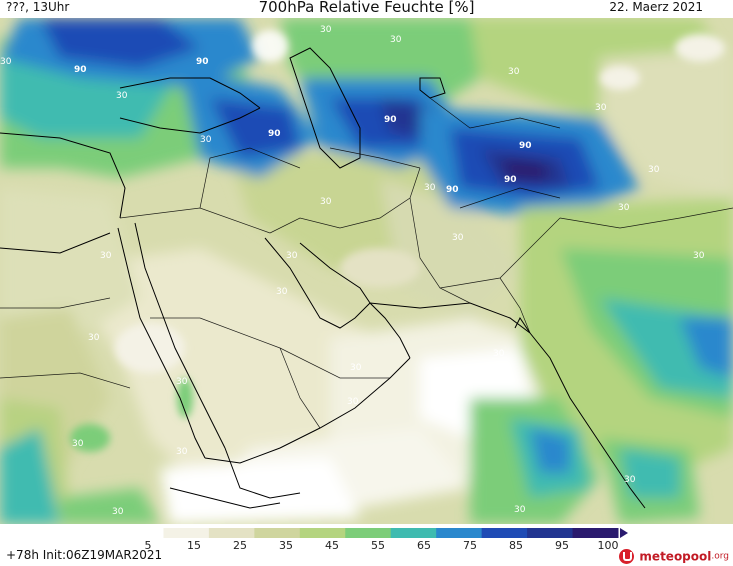 The image size is (733, 566). I want to click on scale-tick-label: 55, so click(378, 545).